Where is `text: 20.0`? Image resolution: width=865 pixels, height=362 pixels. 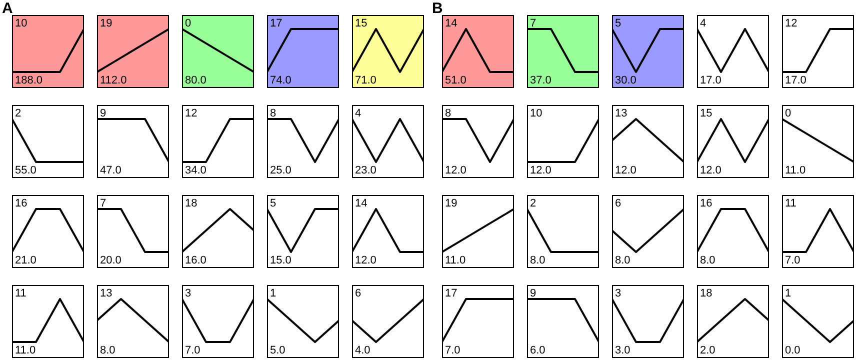 text: 20.0 is located at coordinates (111, 260).